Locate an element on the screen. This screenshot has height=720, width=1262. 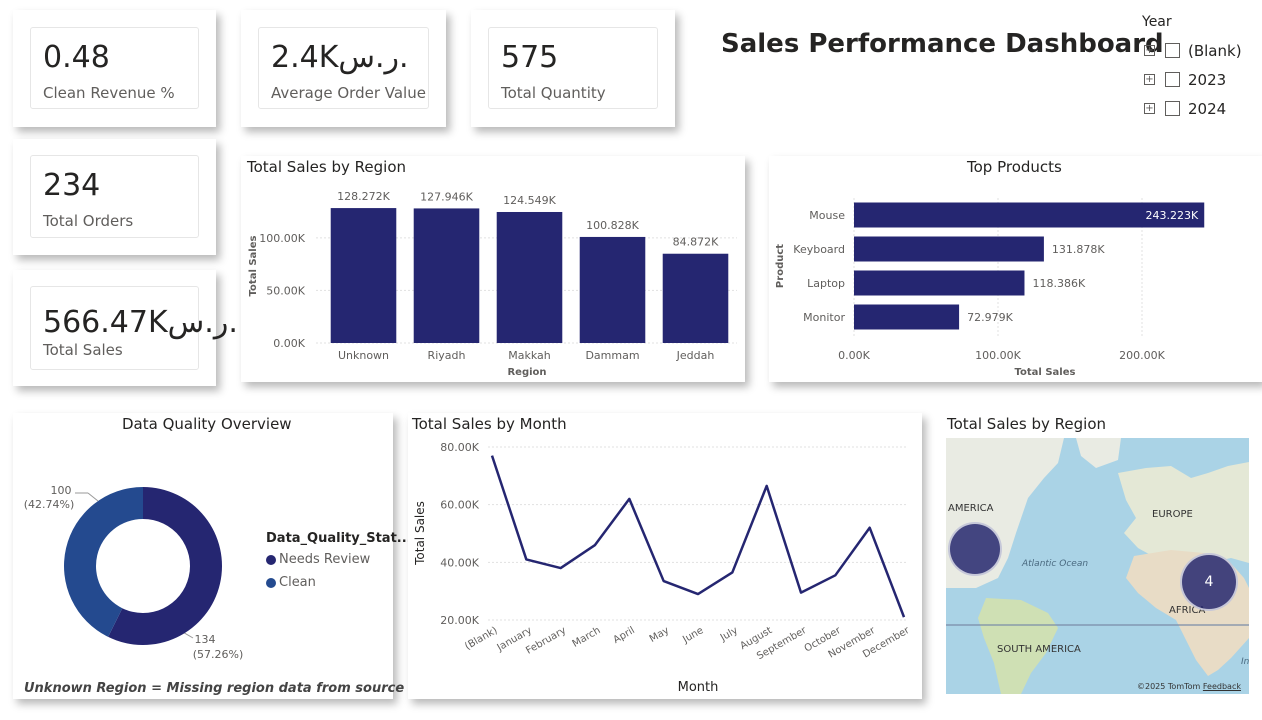
data-quality-donut: 100 (42.74%) 134 (57.26%) is located at coordinates (134, 572).